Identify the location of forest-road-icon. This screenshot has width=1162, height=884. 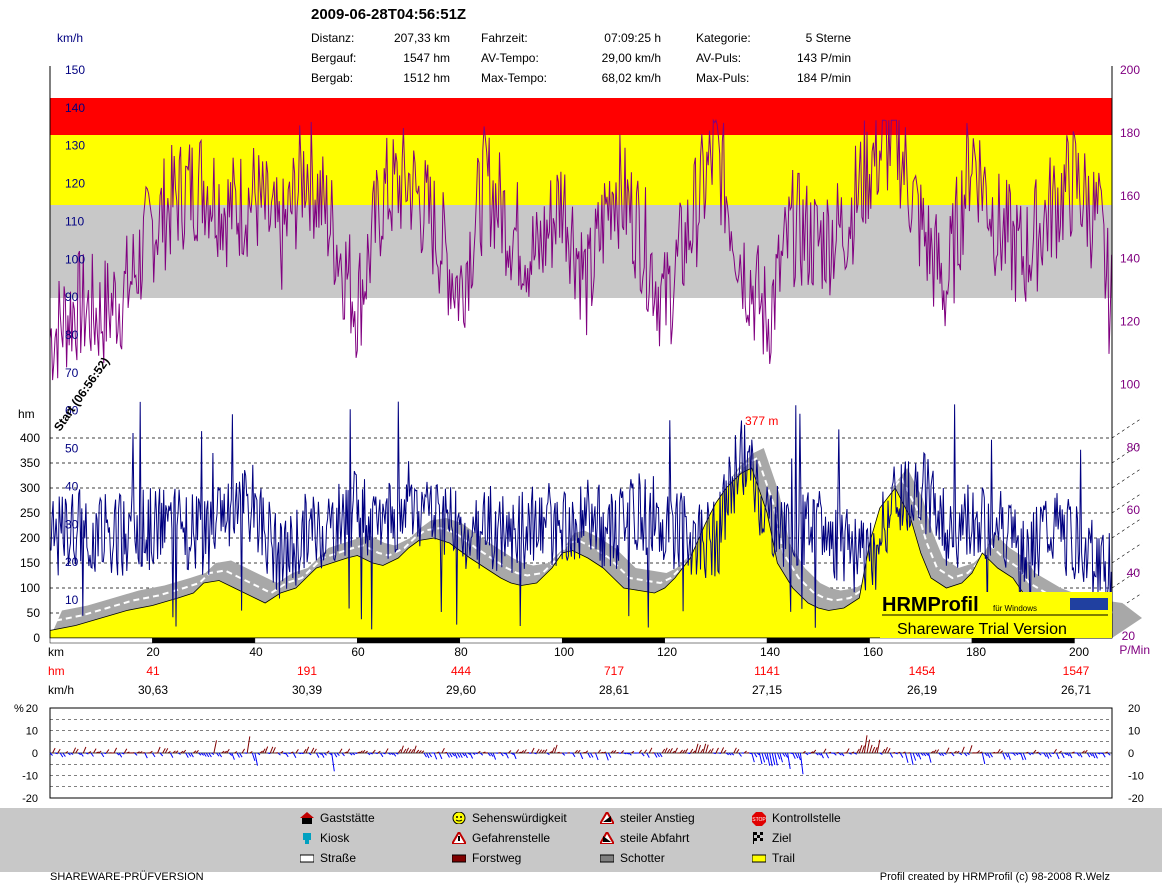
(459, 858).